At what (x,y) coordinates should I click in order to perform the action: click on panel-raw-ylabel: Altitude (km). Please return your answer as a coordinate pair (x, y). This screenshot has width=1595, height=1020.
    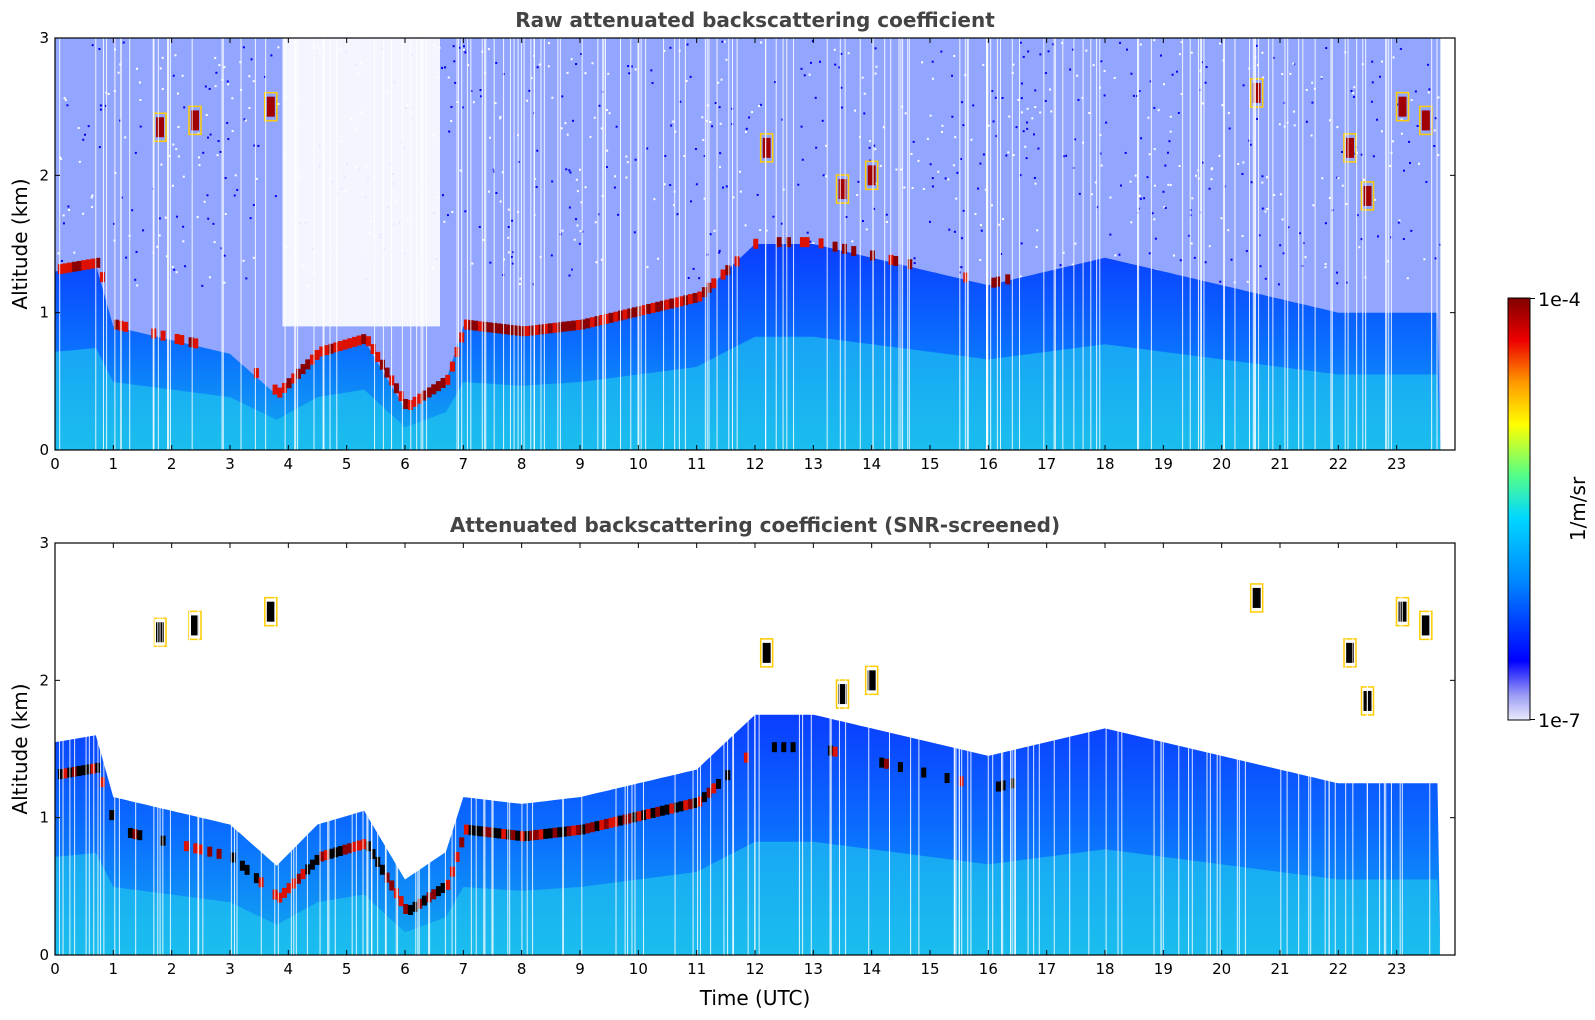
    Looking at the image, I should click on (20, 243).